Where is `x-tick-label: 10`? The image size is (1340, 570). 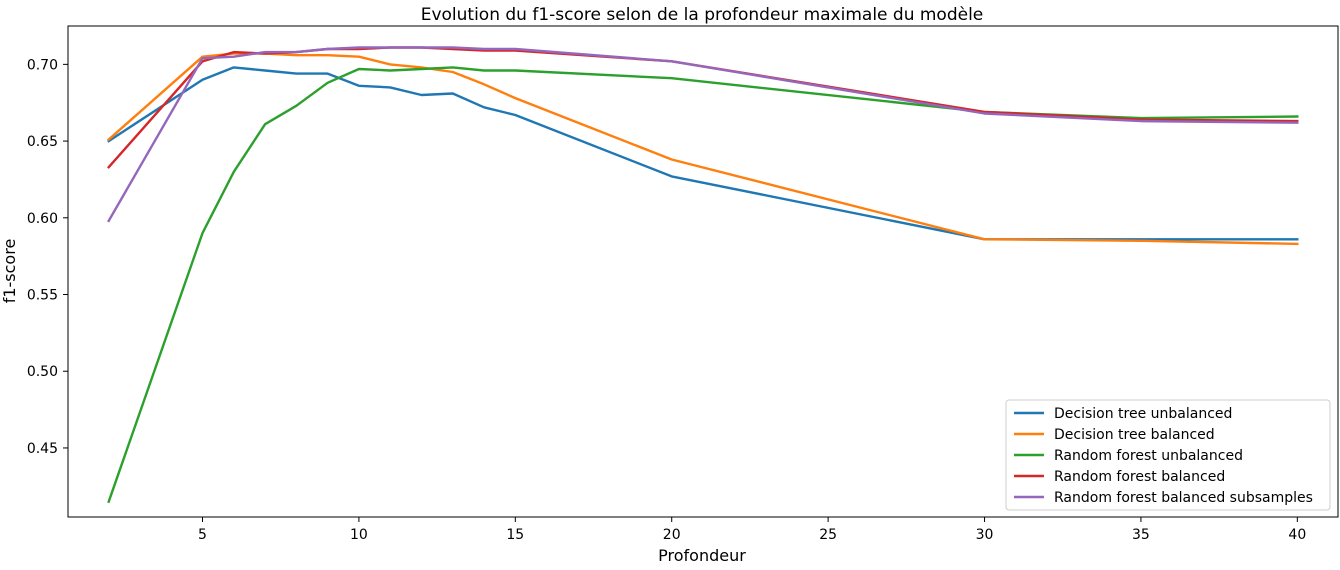
x-tick-label: 10 is located at coordinates (359, 535).